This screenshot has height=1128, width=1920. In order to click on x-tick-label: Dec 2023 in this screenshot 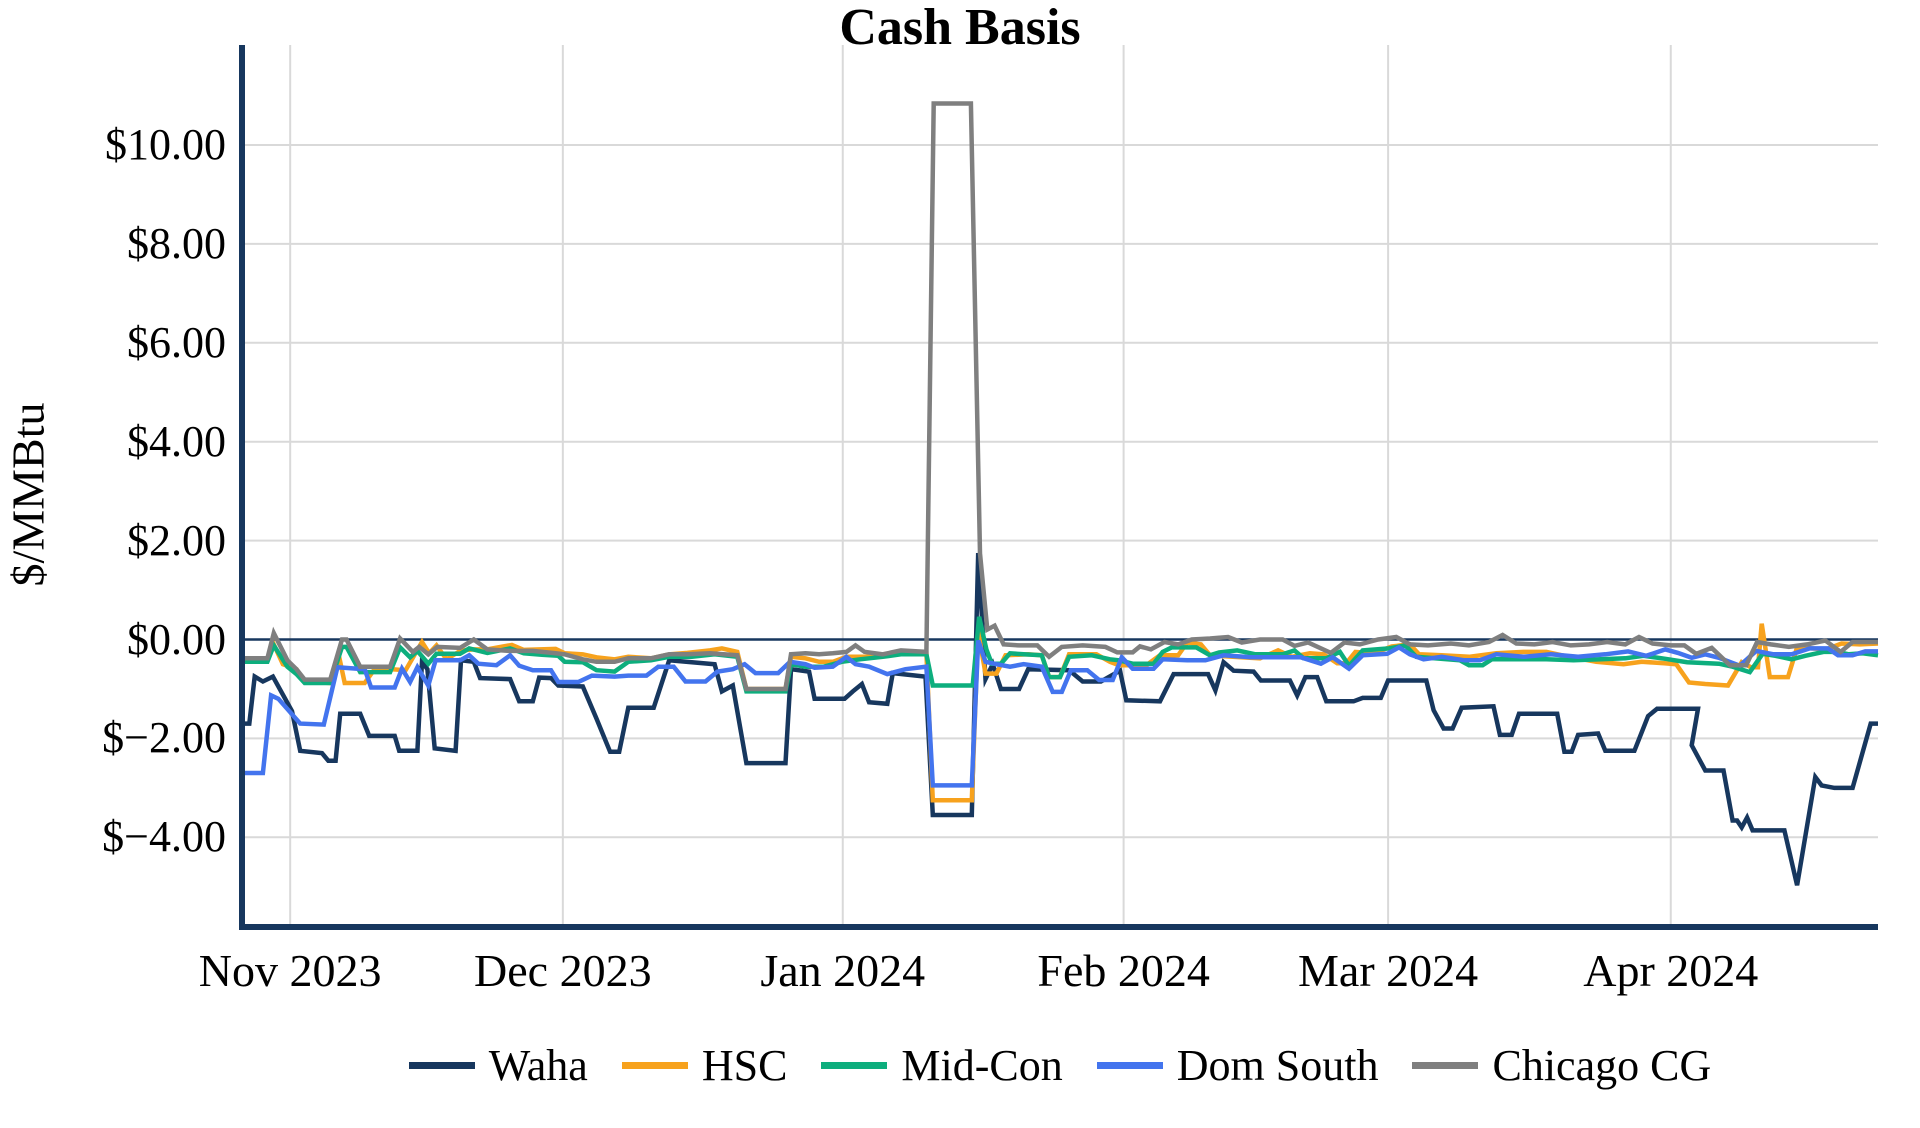, I will do `click(563, 970)`.